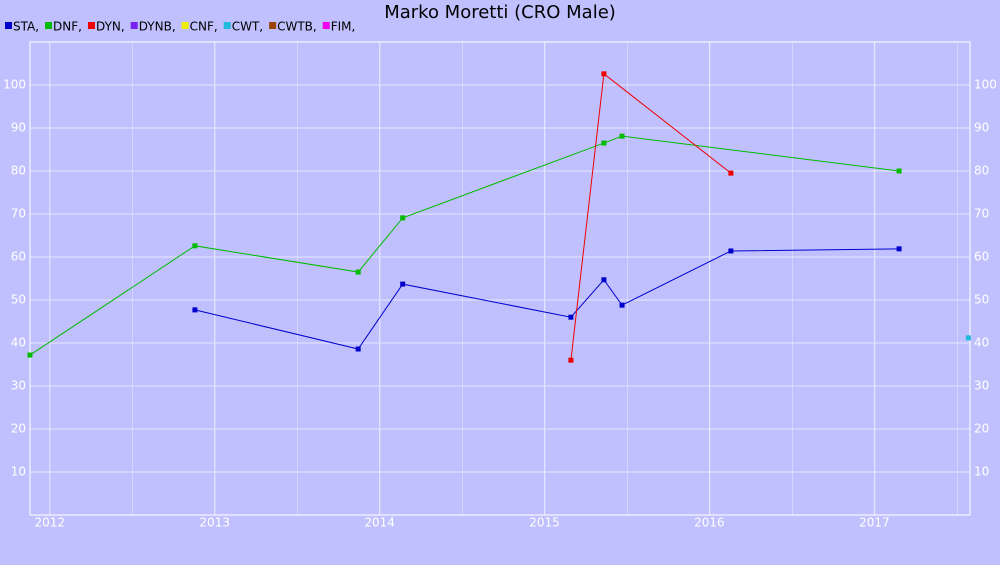  What do you see at coordinates (981, 386) in the screenshot?
I see `y2-tick-label: 30` at bounding box center [981, 386].